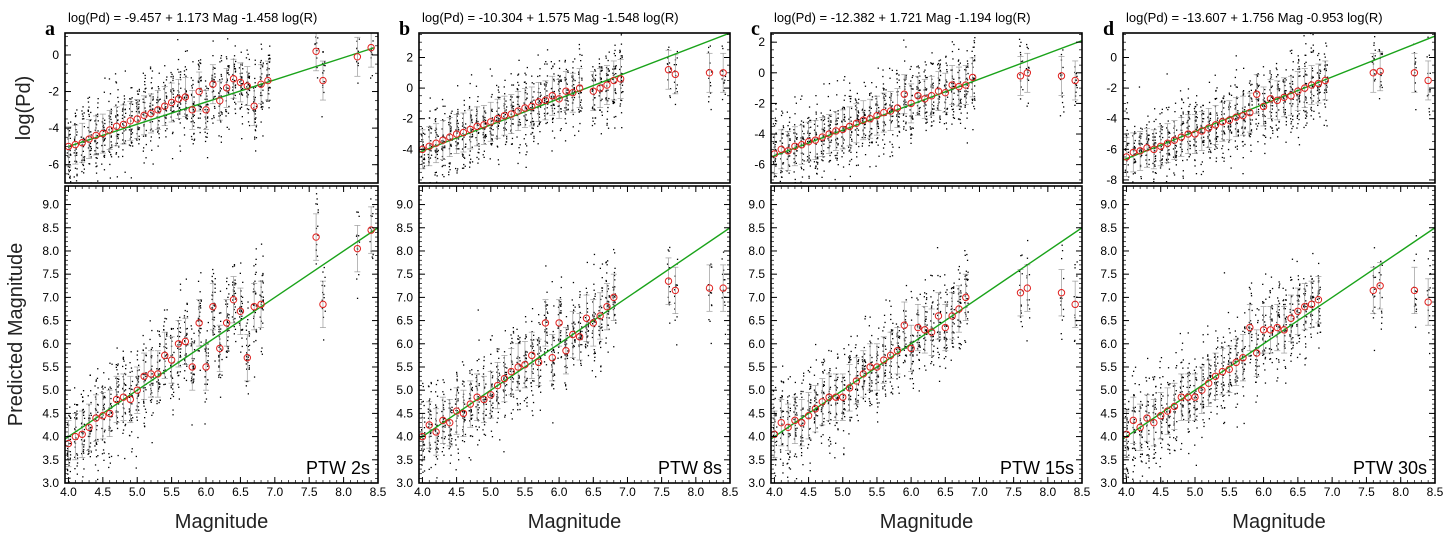 This screenshot has height=533, width=1452. Describe the element at coordinates (24, 108) in the screenshot. I see `y-axis-title: log(Pd)` at that location.